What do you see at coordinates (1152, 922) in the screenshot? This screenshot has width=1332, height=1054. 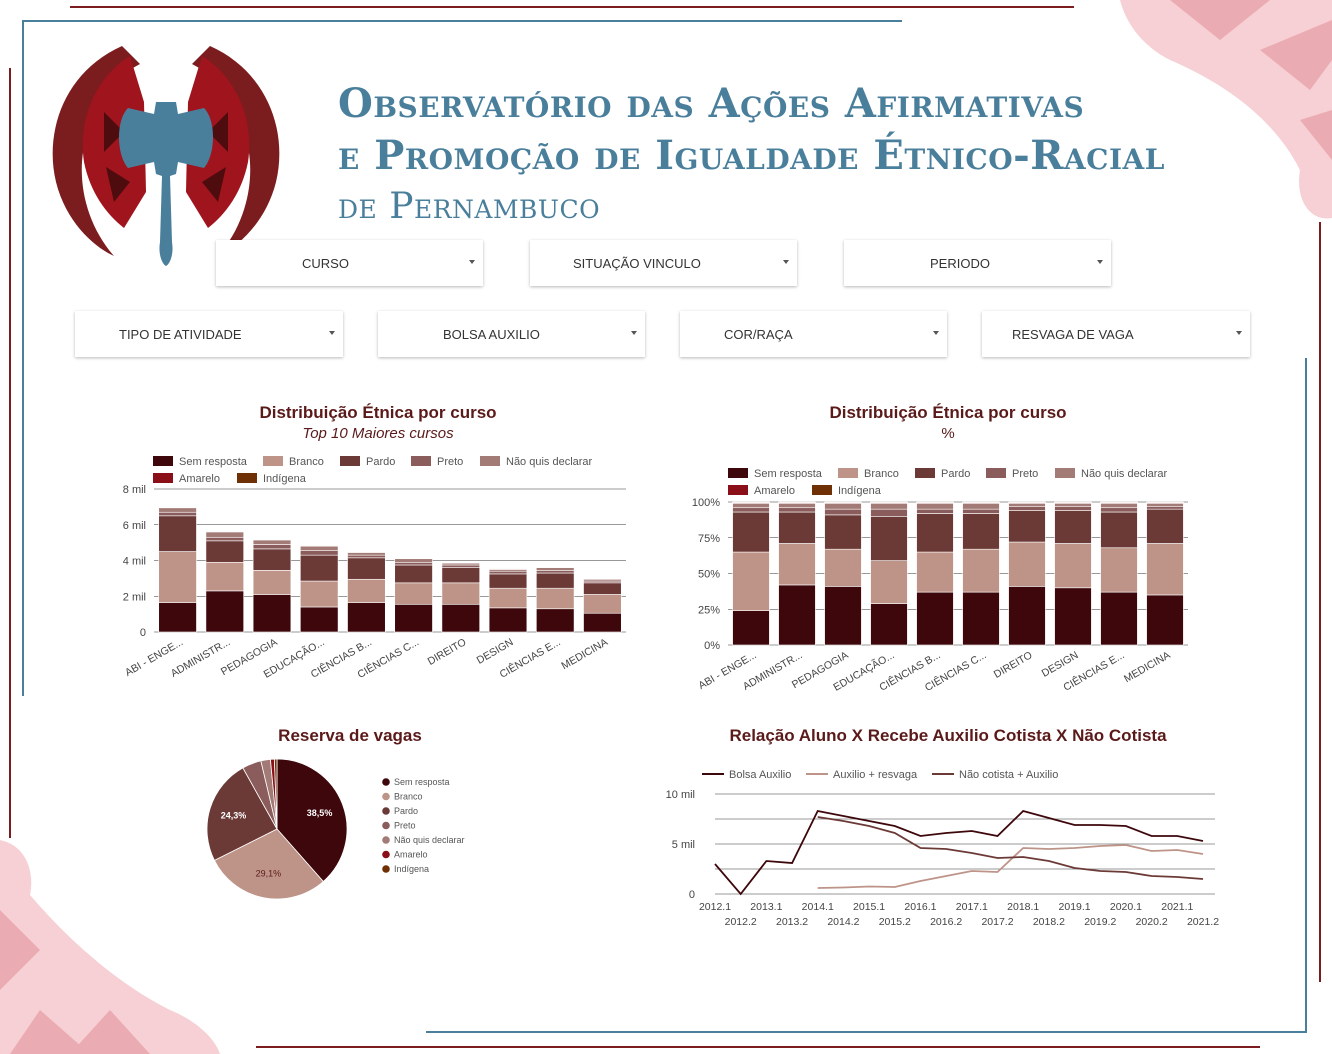 I see `x-tick-label: 2020.2` at bounding box center [1152, 922].